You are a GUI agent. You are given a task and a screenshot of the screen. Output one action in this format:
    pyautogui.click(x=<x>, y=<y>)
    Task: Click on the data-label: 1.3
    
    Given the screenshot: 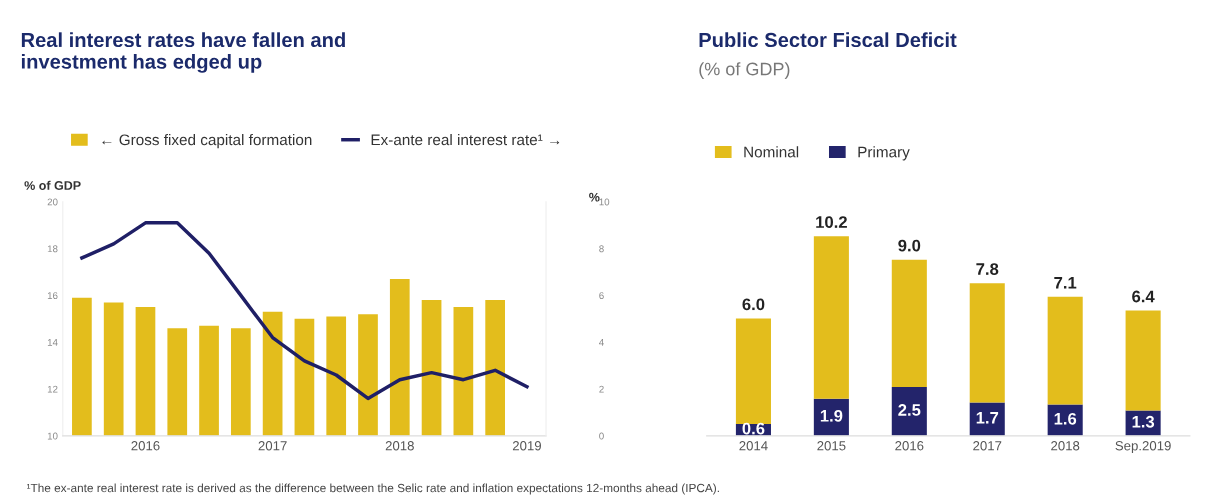 What is the action you would take?
    pyautogui.click(x=1143, y=421)
    